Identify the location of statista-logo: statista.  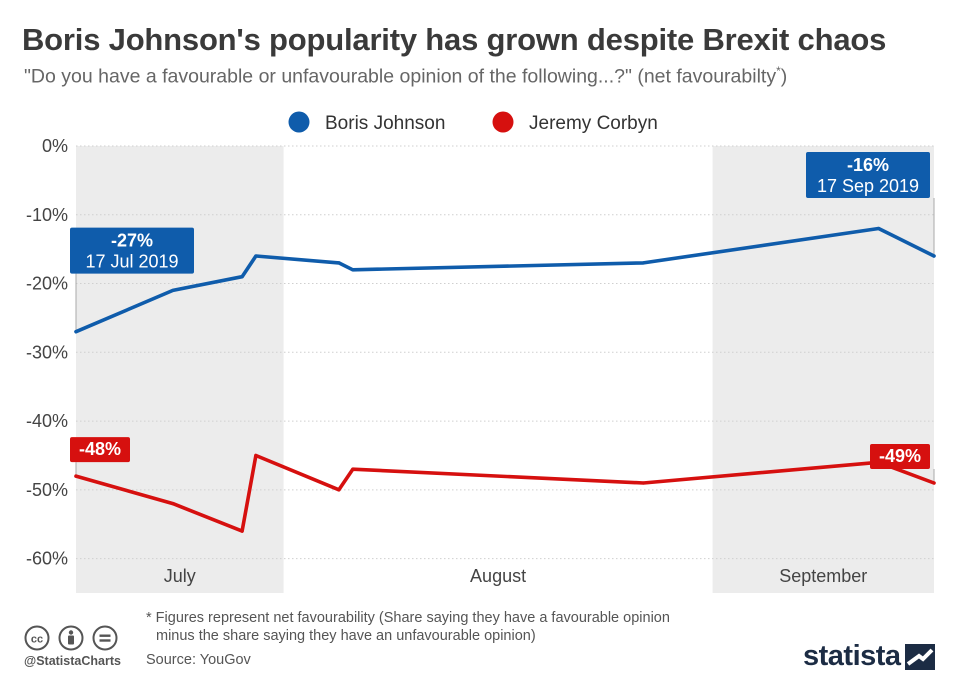
(869, 656).